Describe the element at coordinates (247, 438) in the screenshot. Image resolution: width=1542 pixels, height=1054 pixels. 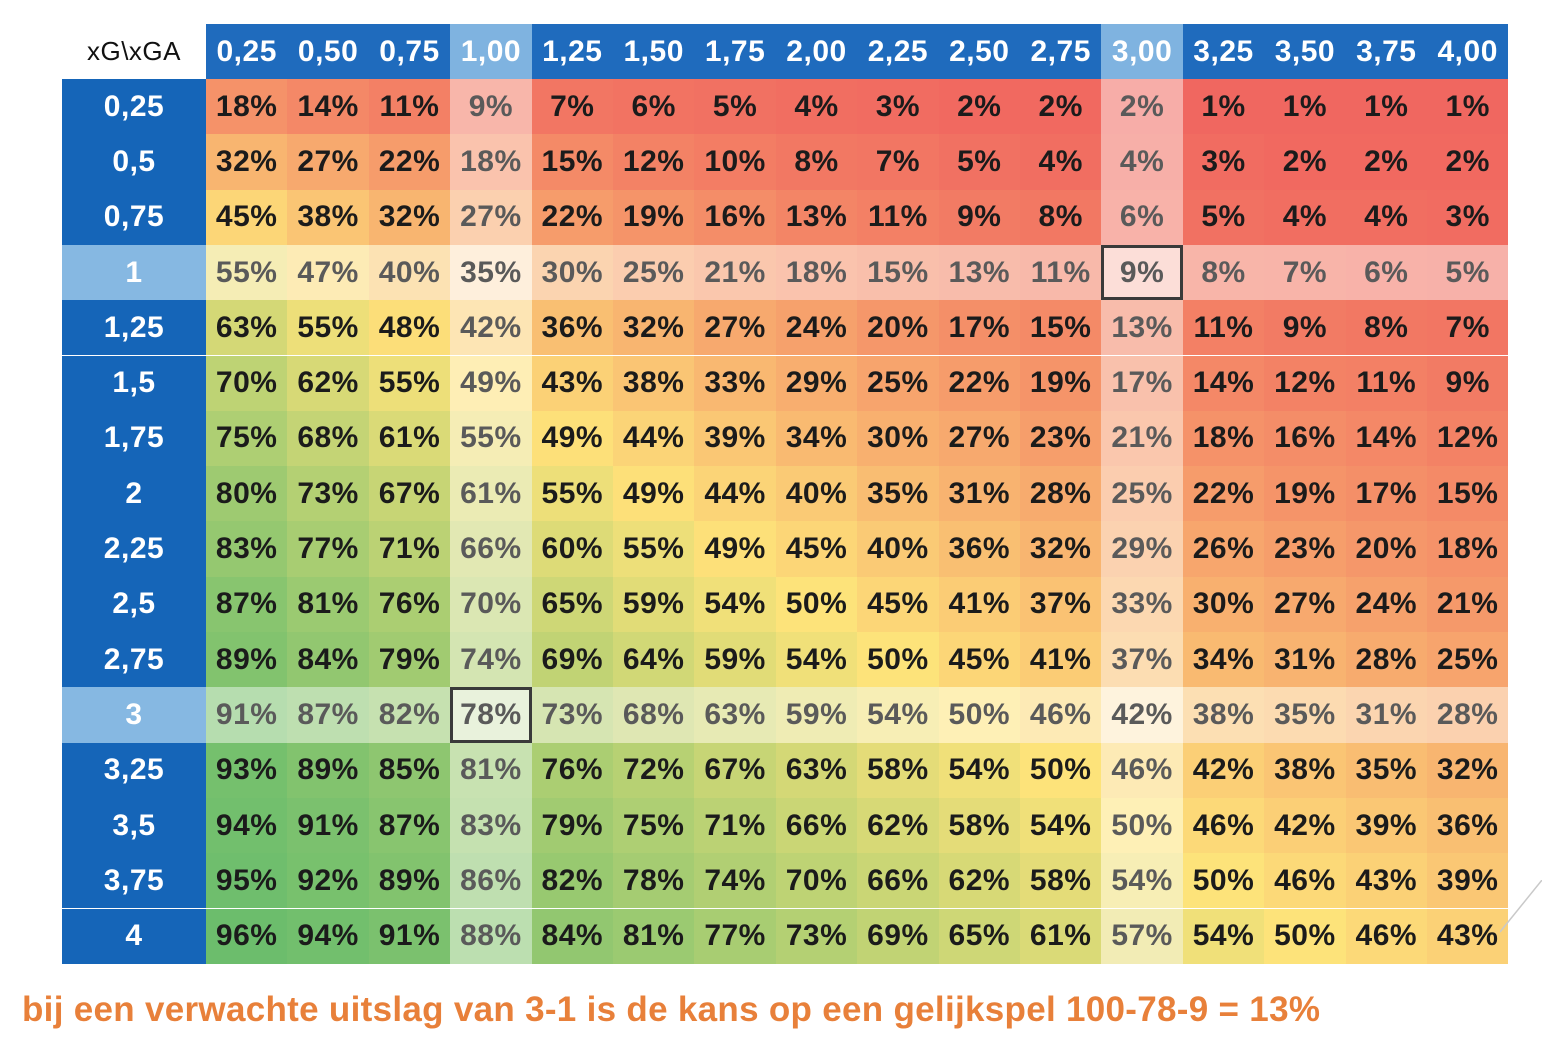
I see `cell-1-75-0-25: 75%` at that location.